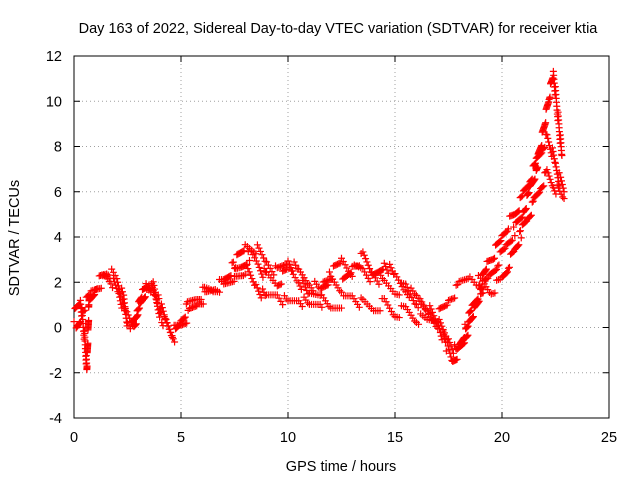  Describe the element at coordinates (54, 57) in the screenshot. I see `y-tick-label: 12` at that location.